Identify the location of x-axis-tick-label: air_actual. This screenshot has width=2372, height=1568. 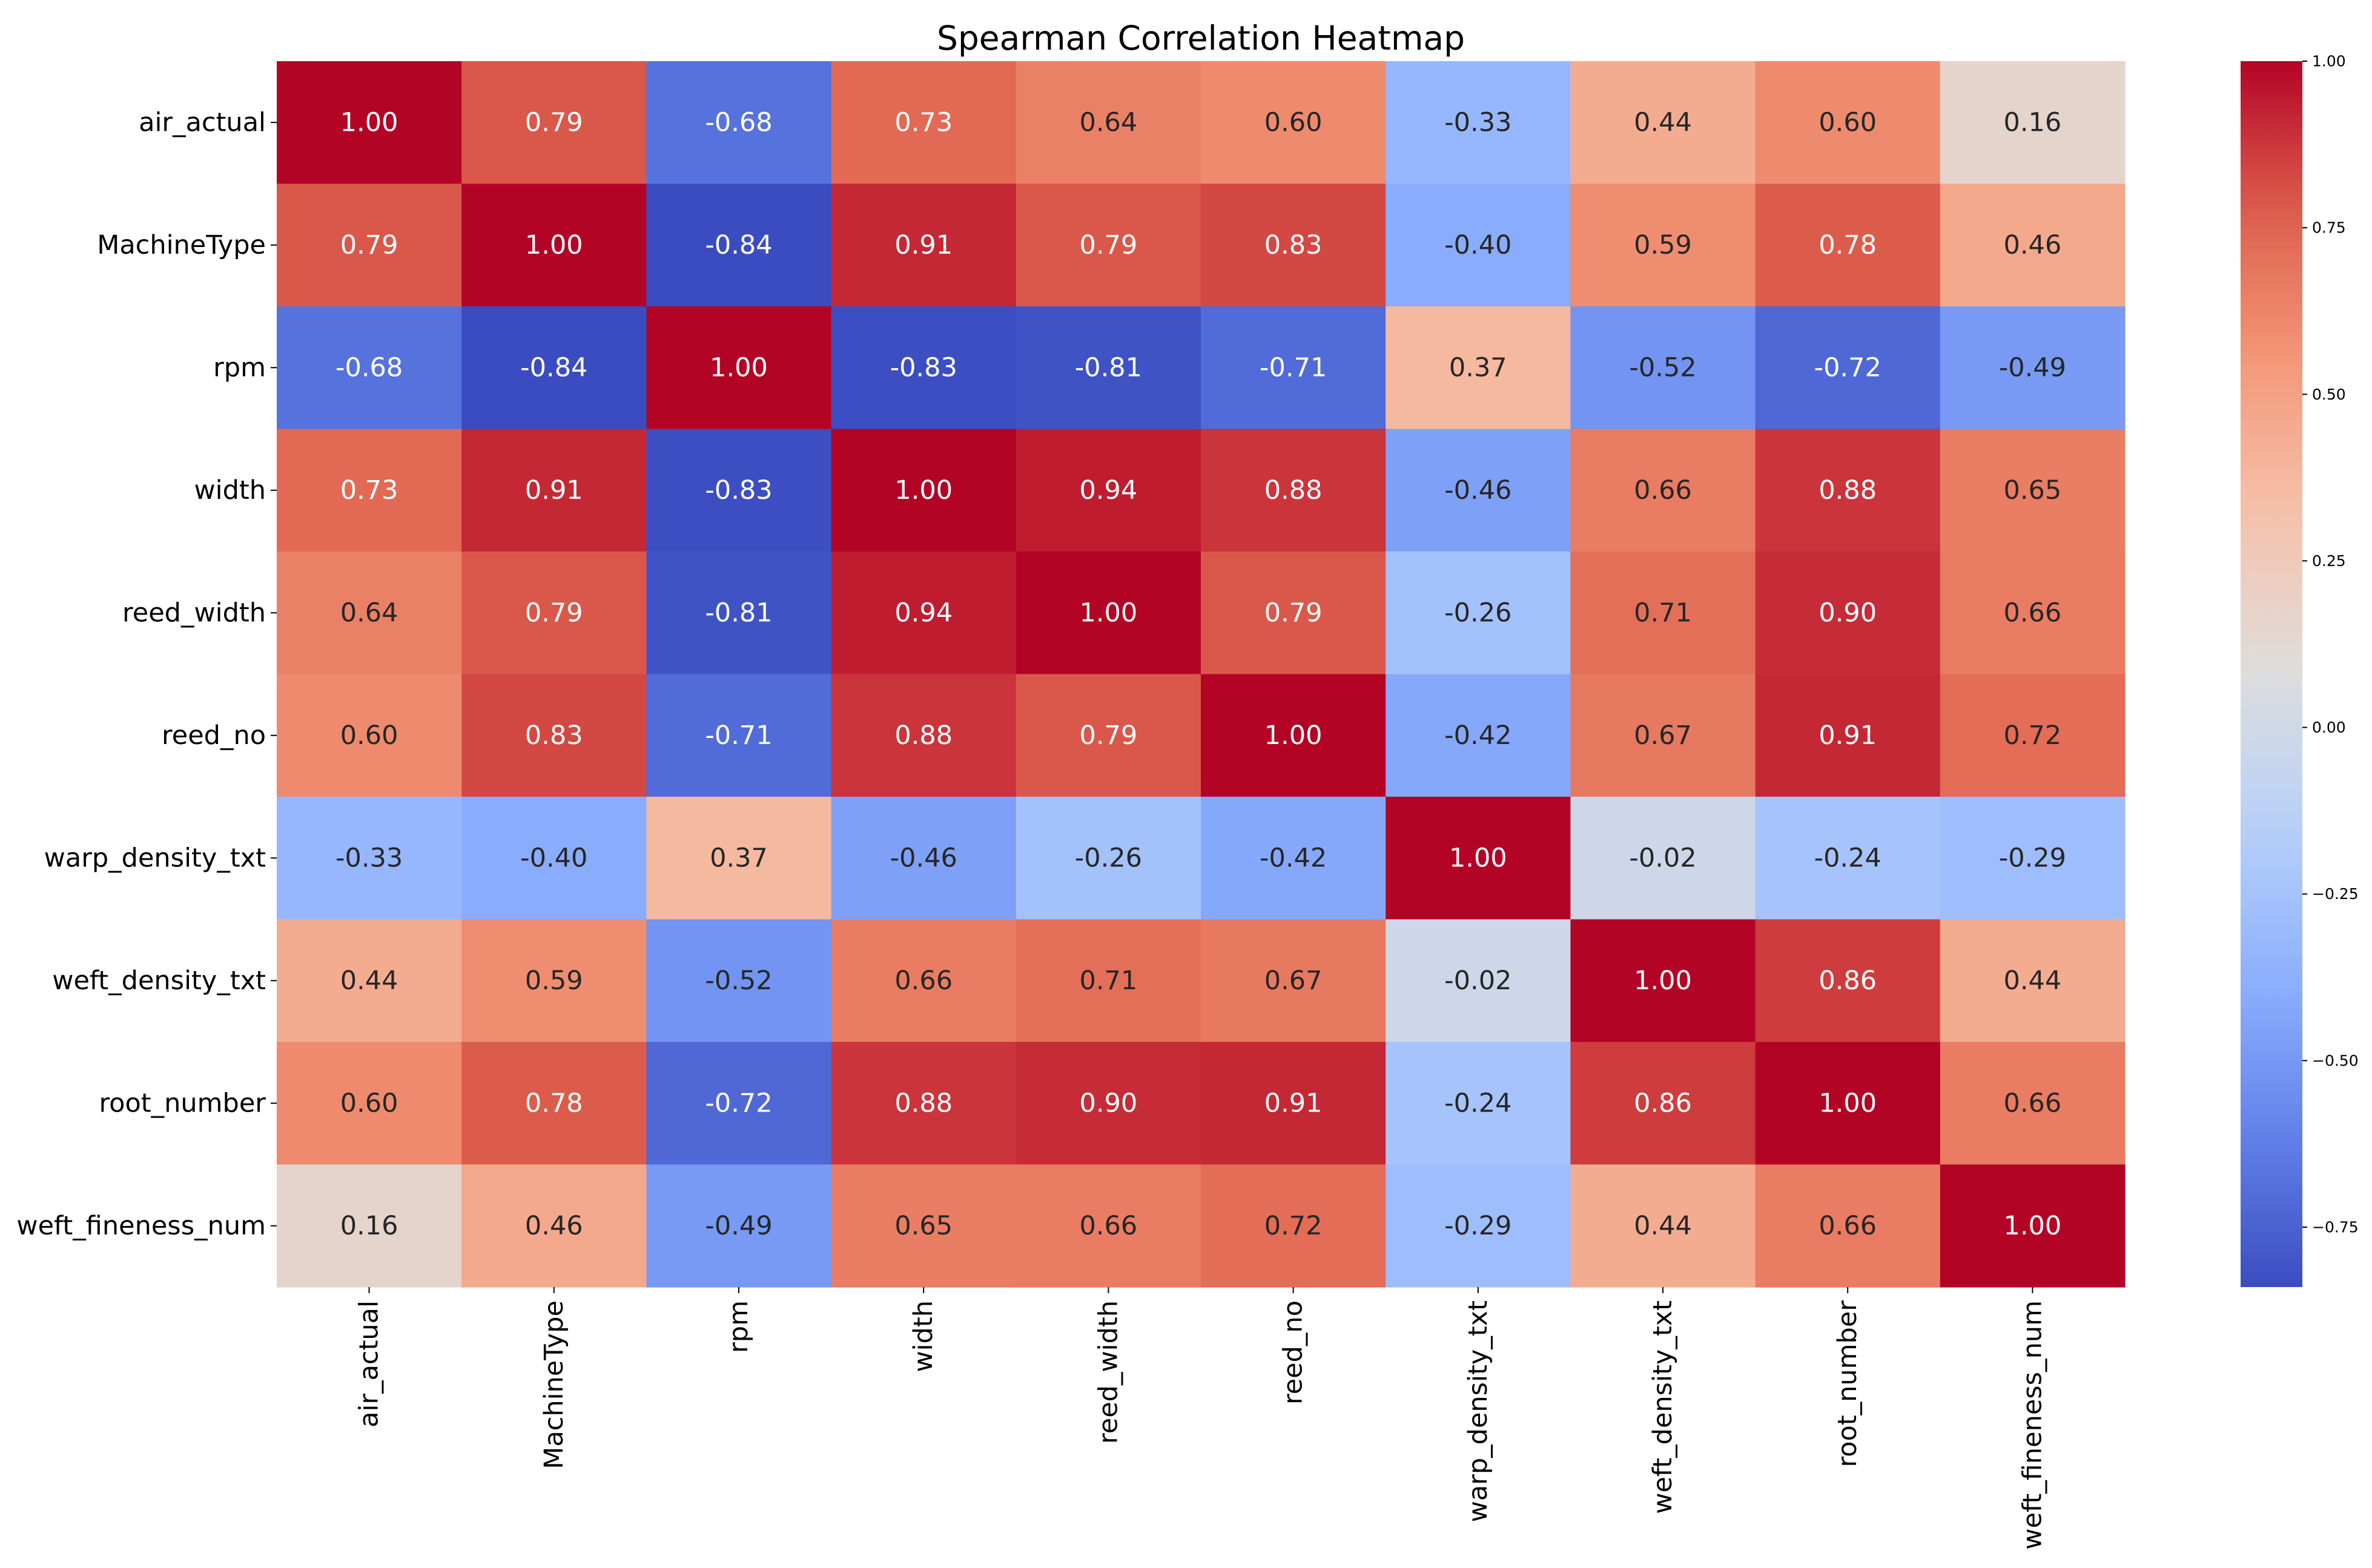
(369, 1364).